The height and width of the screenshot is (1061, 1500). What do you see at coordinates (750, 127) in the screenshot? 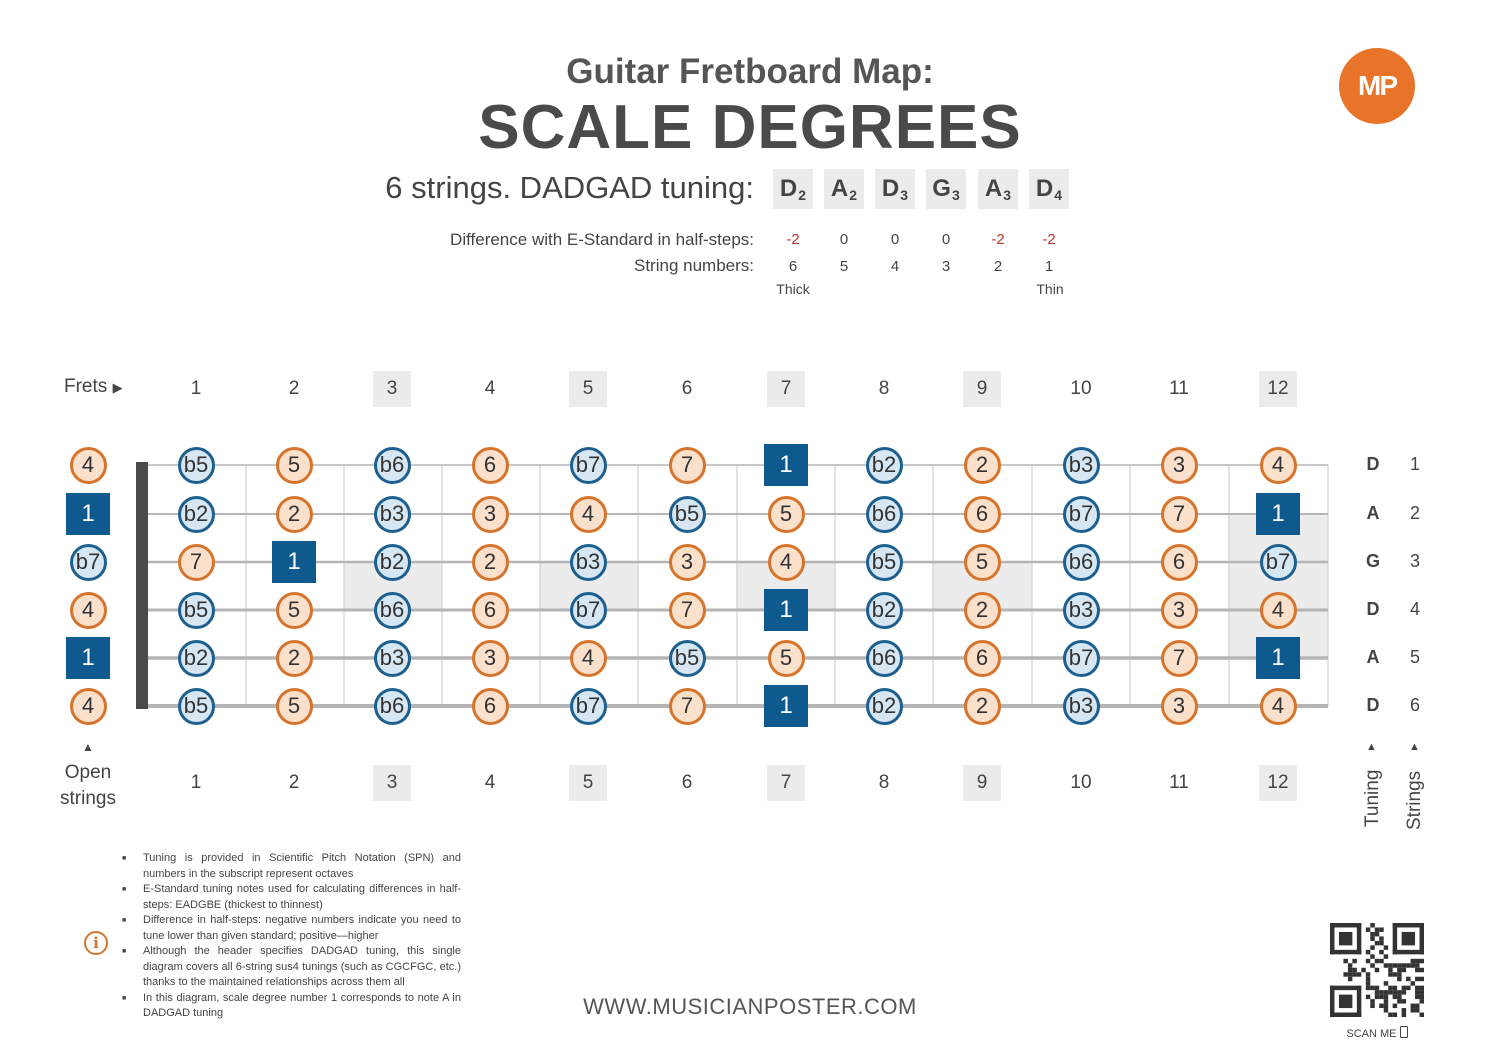
I see `page-subtitle: SCALE DEGREES` at bounding box center [750, 127].